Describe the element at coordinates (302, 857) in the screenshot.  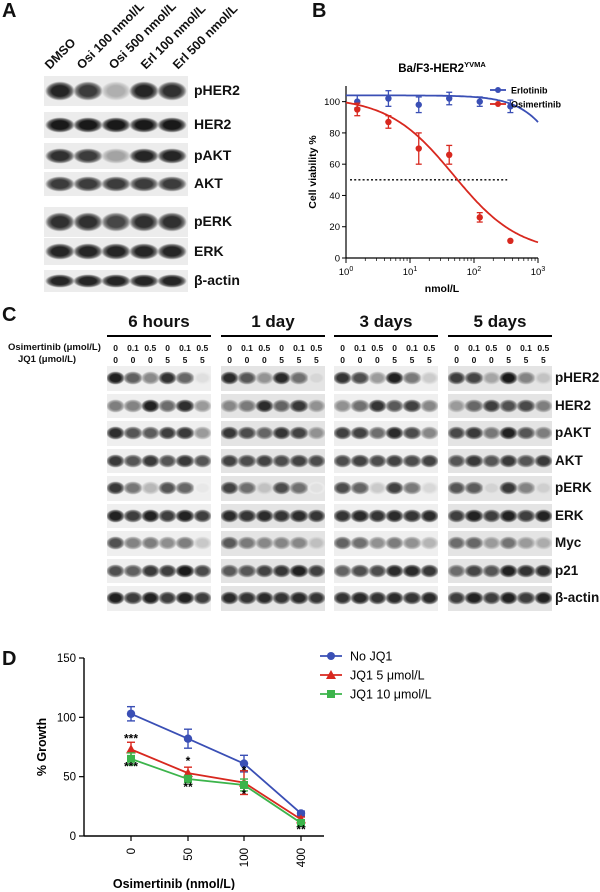
I see `x-tick-label: 400` at that location.